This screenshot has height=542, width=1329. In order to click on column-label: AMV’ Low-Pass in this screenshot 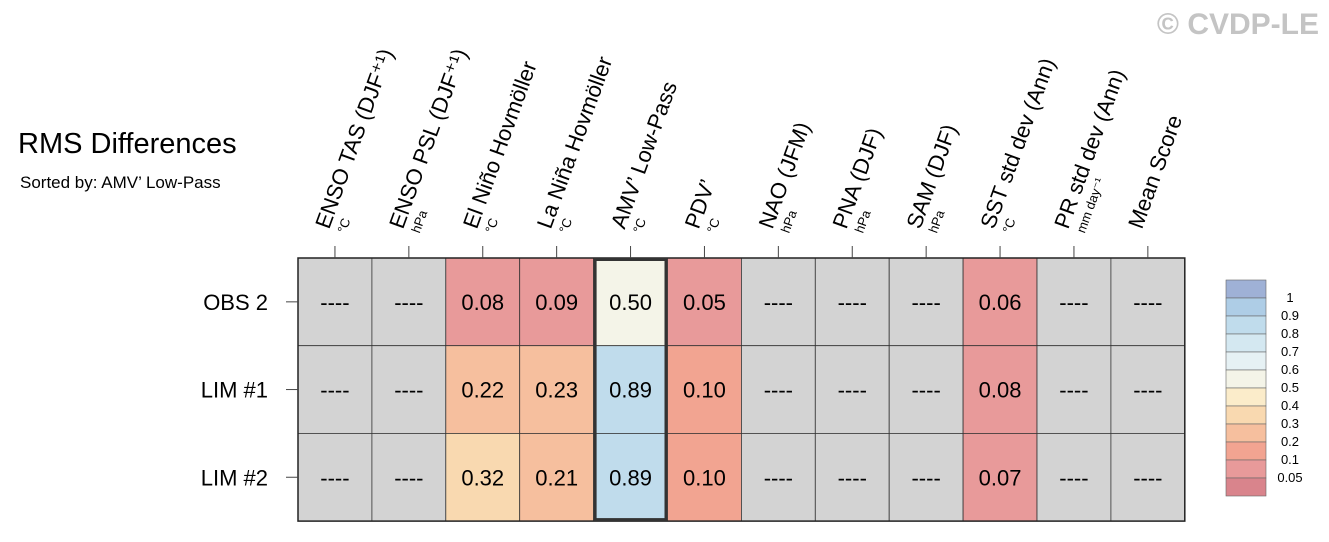, I will do `click(644, 155)`.